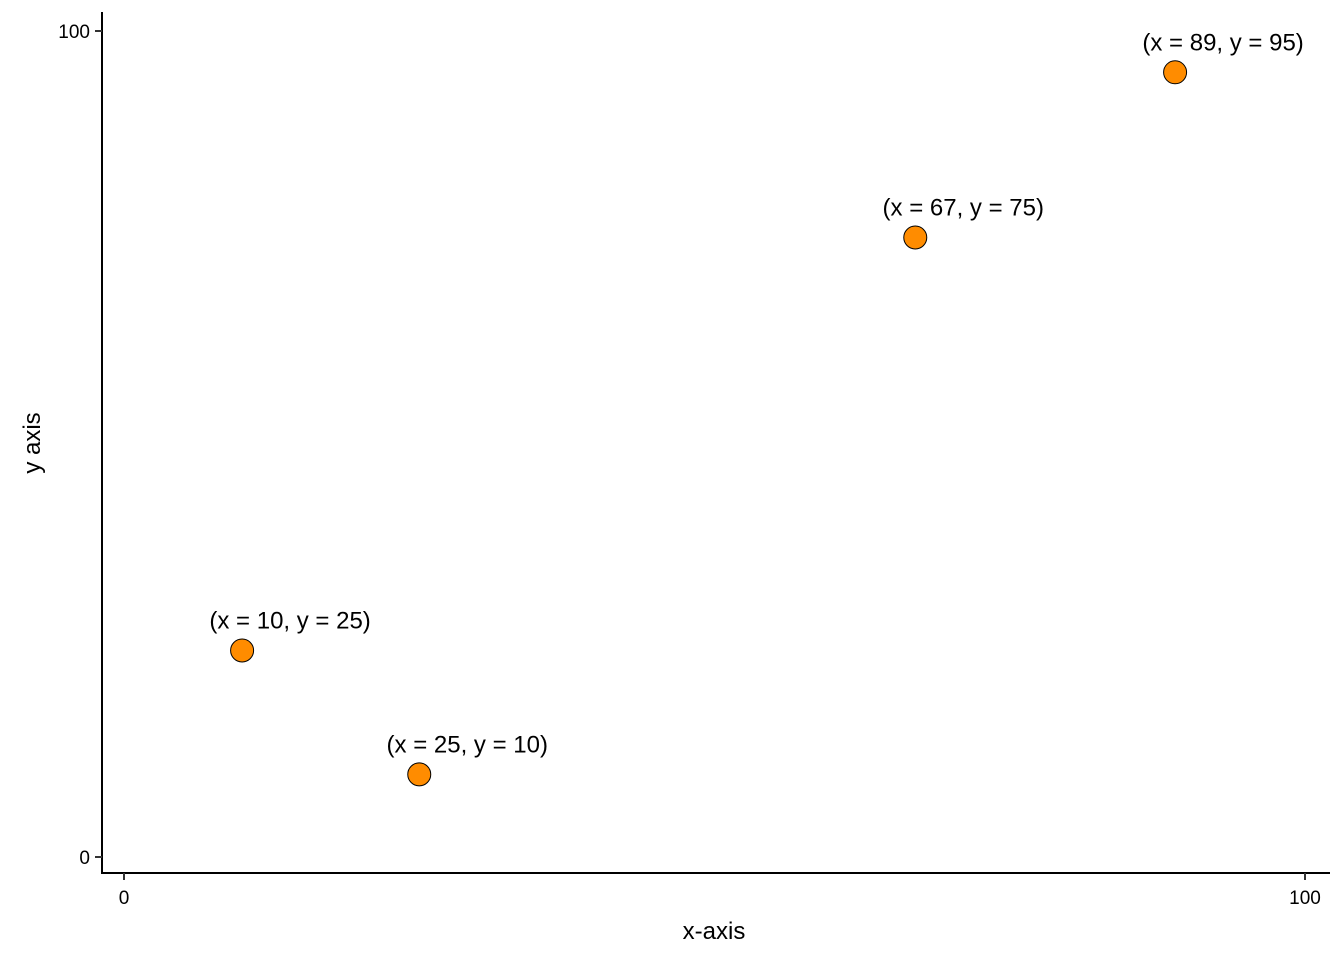 This screenshot has height=960, width=1344. What do you see at coordinates (289, 621) in the screenshot?
I see `data-label: (x = 10, y = 25)` at bounding box center [289, 621].